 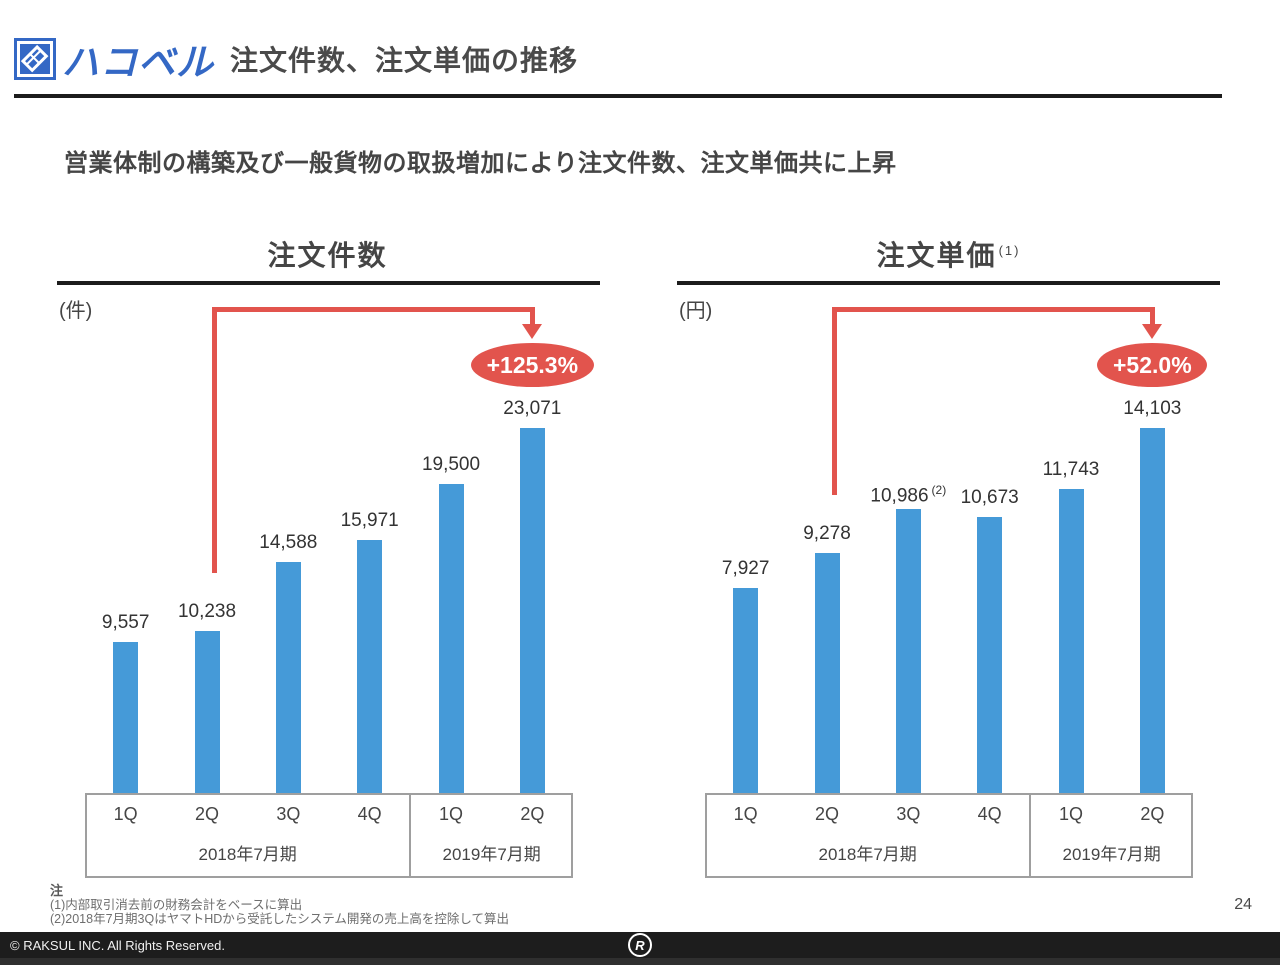 I want to click on bar-value-label: 10,238, so click(x=207, y=611).